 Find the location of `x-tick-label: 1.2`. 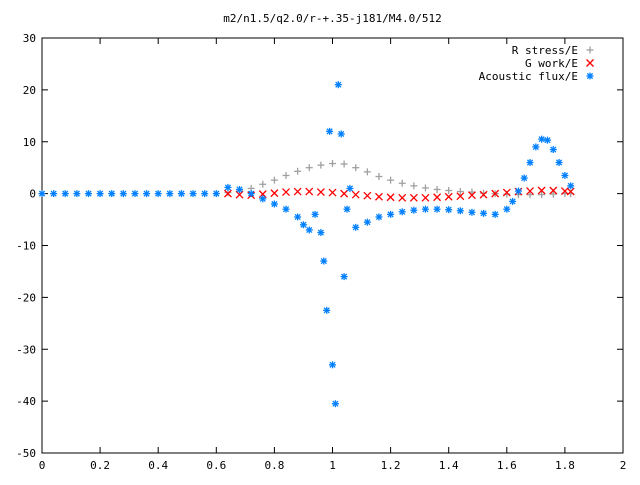

x-tick-label: 1.2 is located at coordinates (391, 465).